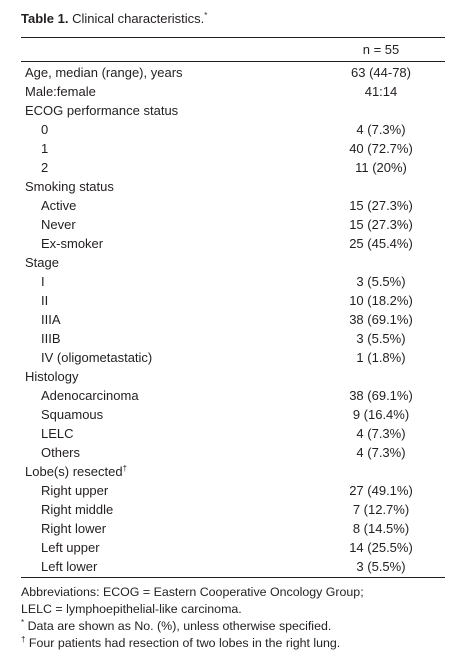 The width and height of the screenshot is (465, 666). Describe the element at coordinates (69, 566) in the screenshot. I see `row-label-text: Left lower` at that location.